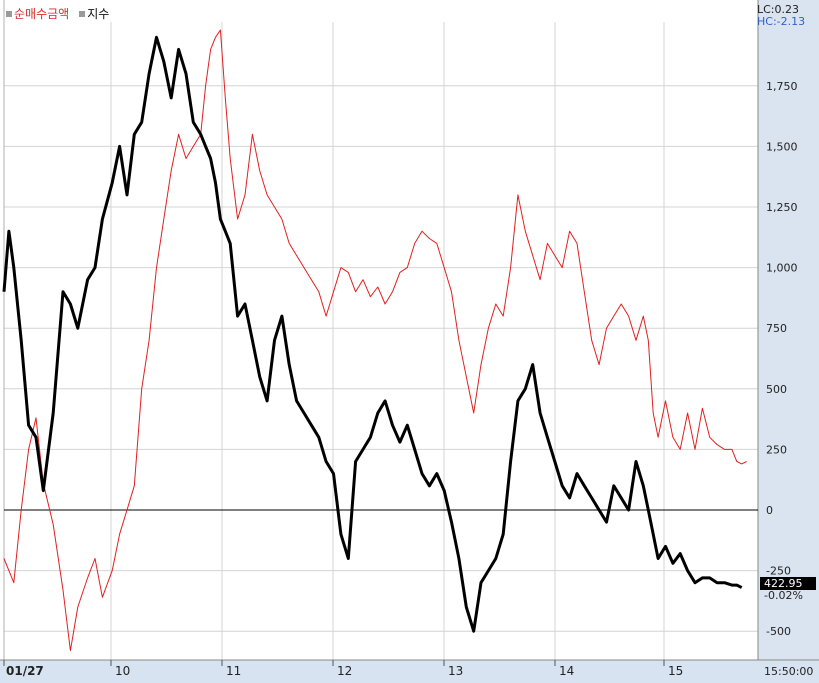  Describe the element at coordinates (788, 583) in the screenshot. I see `current-value-tag: 422.95` at that location.